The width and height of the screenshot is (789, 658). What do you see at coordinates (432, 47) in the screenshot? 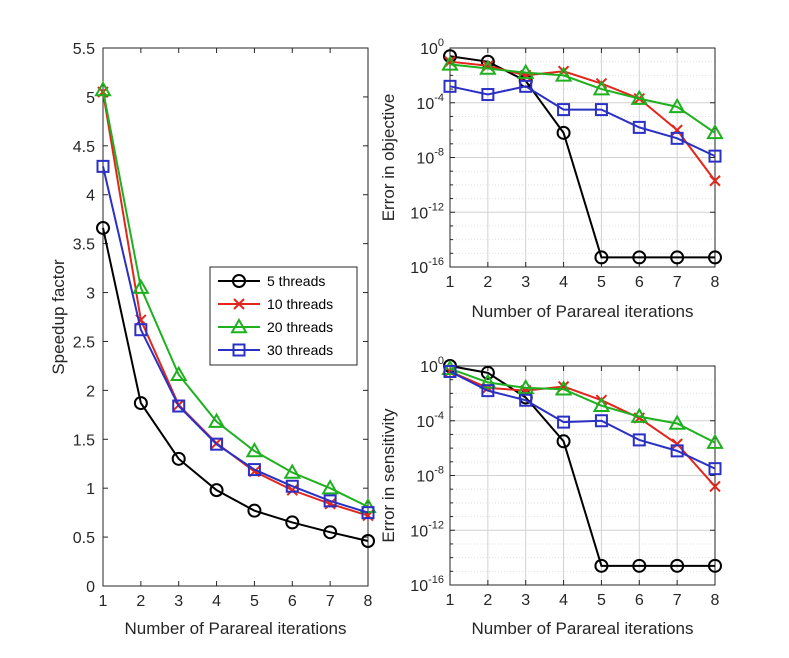
I see `y-tick-label: 10⁰` at bounding box center [432, 47].